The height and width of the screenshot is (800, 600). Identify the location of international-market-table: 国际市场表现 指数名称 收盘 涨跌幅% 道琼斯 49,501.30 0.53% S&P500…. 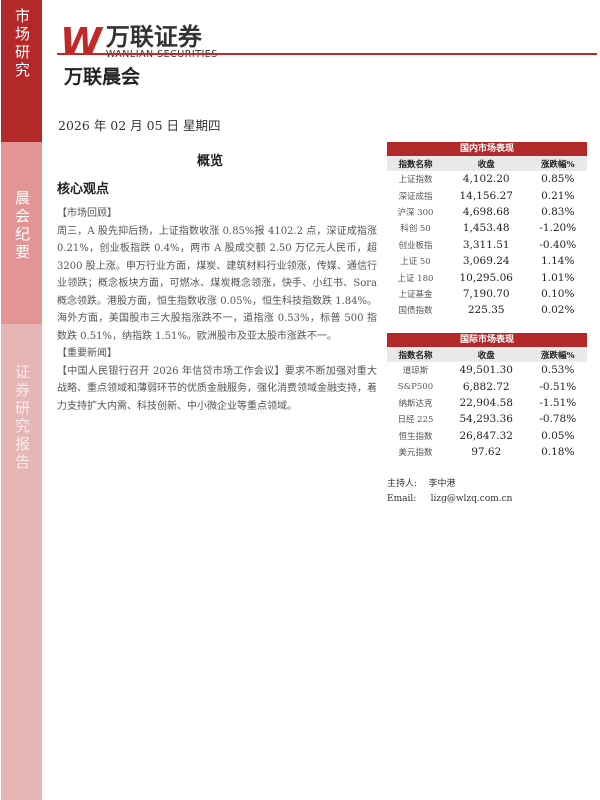
(487, 396).